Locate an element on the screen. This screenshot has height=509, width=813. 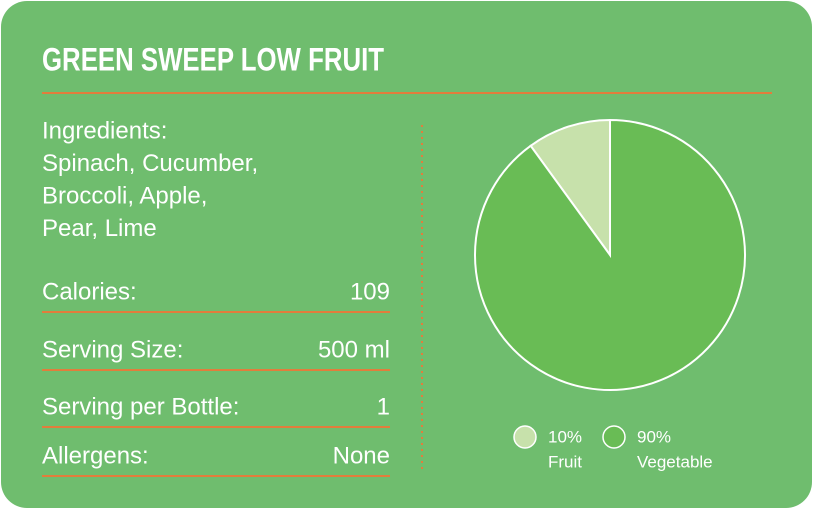
fact-value: 1 is located at coordinates (383, 406).